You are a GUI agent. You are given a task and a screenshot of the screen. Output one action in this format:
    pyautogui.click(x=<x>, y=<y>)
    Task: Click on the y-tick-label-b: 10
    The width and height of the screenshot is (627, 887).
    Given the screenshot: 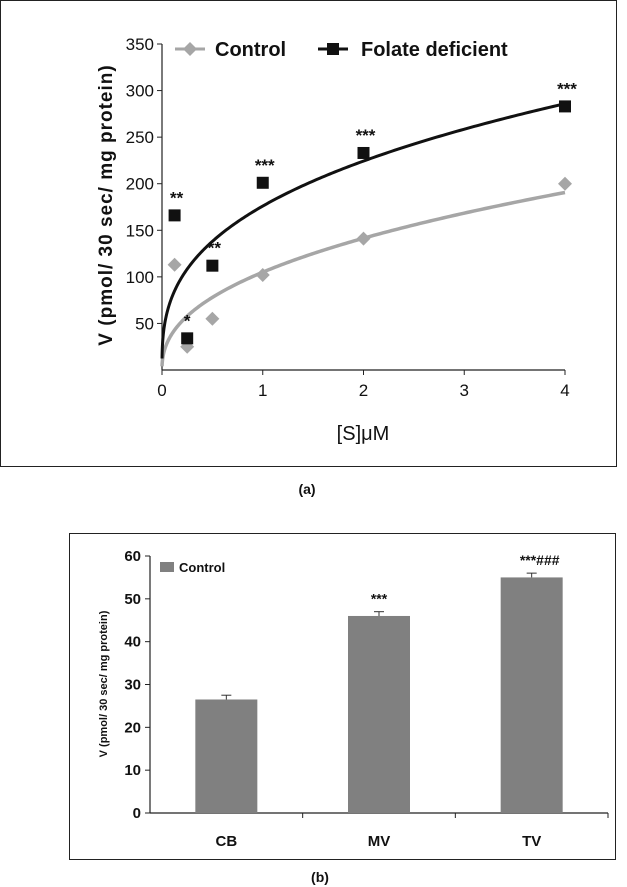 What is the action you would take?
    pyautogui.click(x=132, y=770)
    